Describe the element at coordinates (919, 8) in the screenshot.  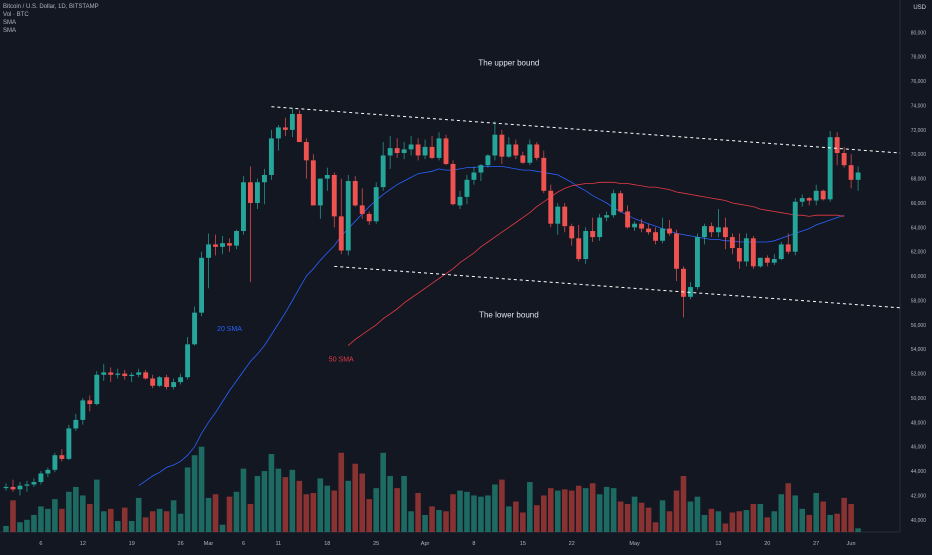
I see `currency-label: USD` at that location.